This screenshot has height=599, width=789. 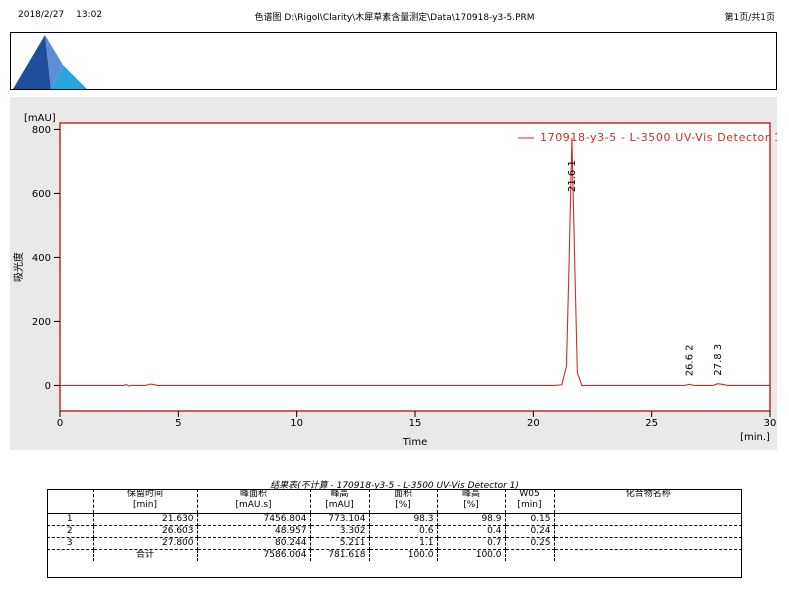 I want to click on header-retention-time: 保留时间 [min], so click(x=145, y=501).